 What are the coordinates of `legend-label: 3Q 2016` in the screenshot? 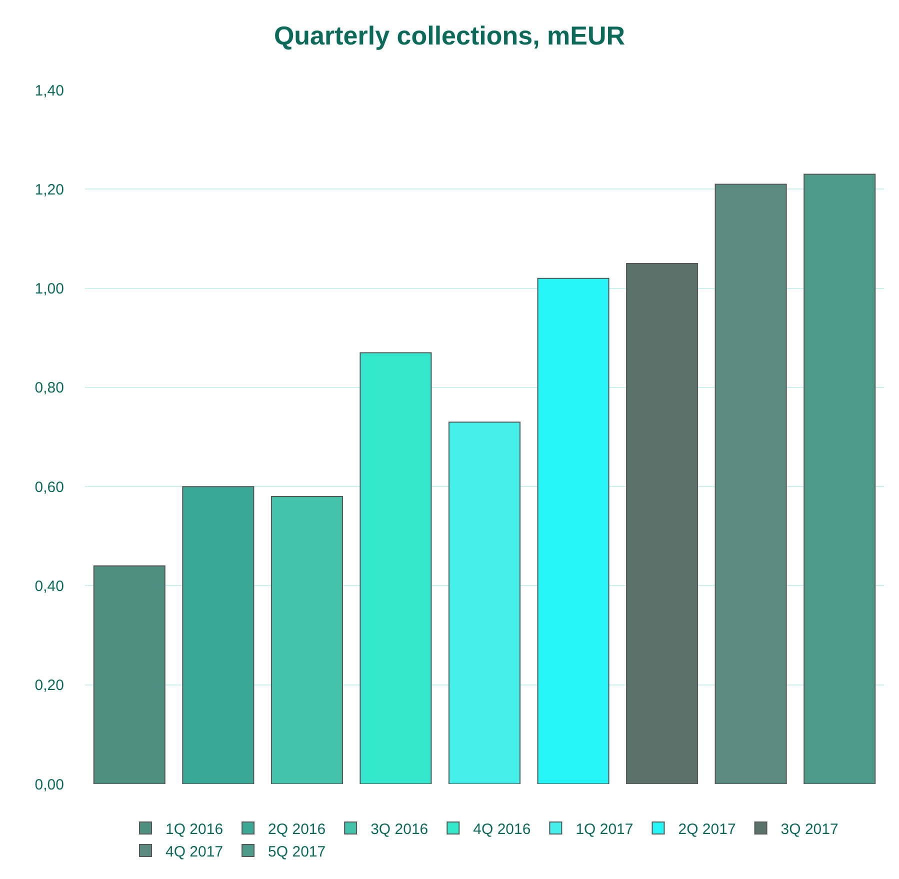 It's located at (399, 829).